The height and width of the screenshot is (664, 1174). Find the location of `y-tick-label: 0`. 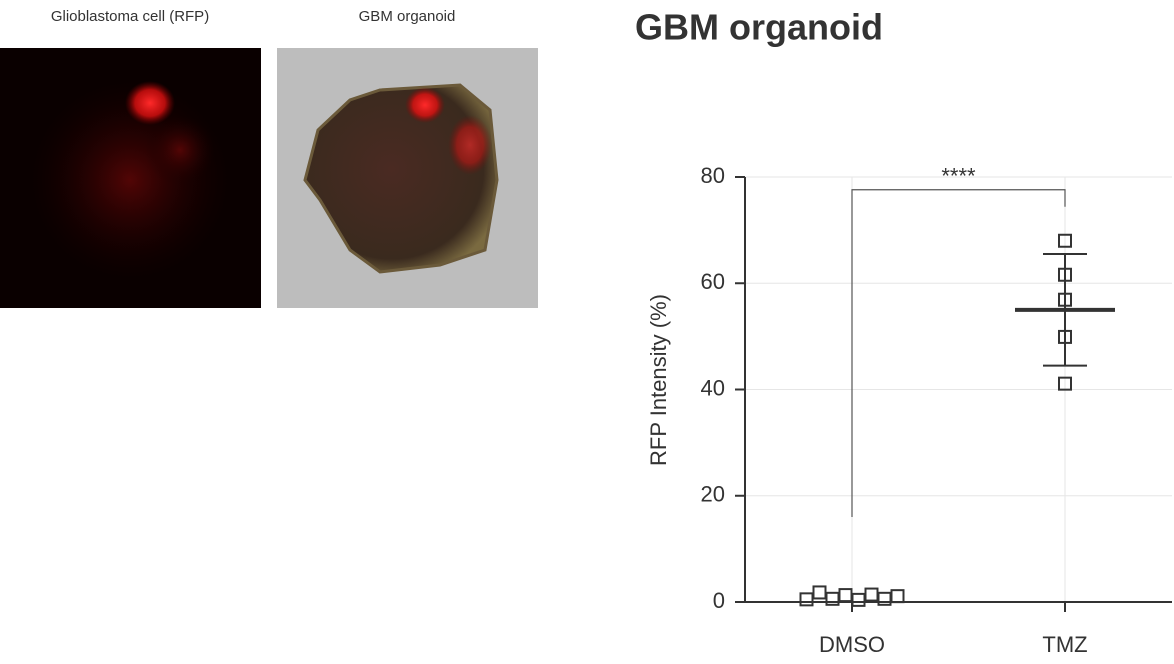

y-tick-label: 0 is located at coordinates (719, 600).